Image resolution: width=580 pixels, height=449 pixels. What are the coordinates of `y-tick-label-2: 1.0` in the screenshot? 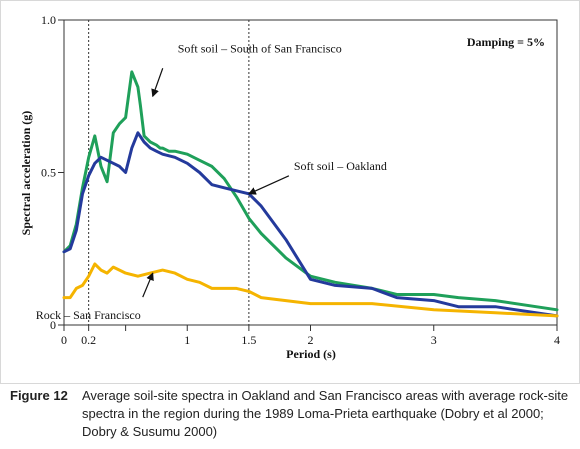 It's located at (48, 20).